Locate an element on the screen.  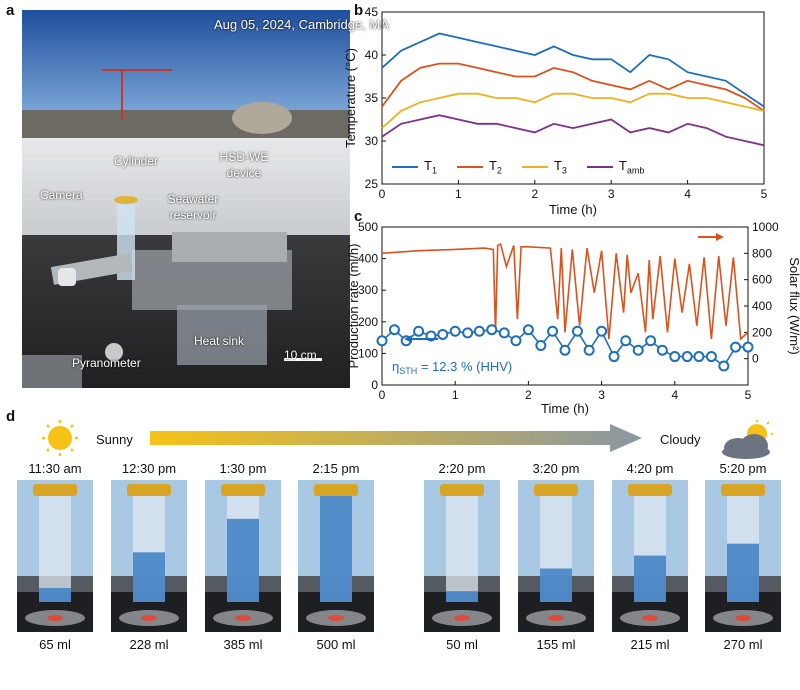
panel-label-a: a is located at coordinates (10, 10).